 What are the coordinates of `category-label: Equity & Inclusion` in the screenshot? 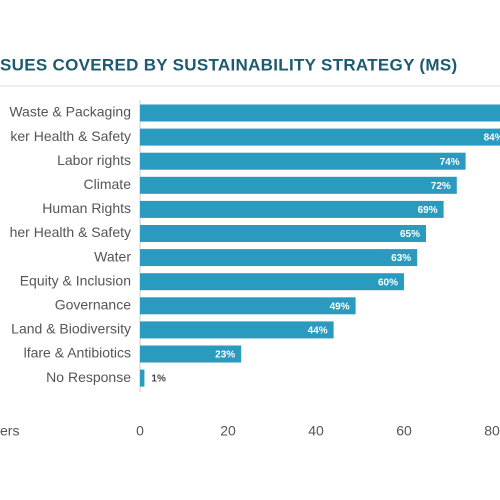 It's located at (75, 280).